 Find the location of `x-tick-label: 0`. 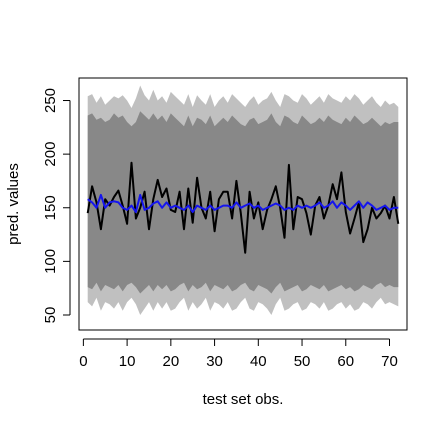

x-tick-label: 0 is located at coordinates (83, 361).